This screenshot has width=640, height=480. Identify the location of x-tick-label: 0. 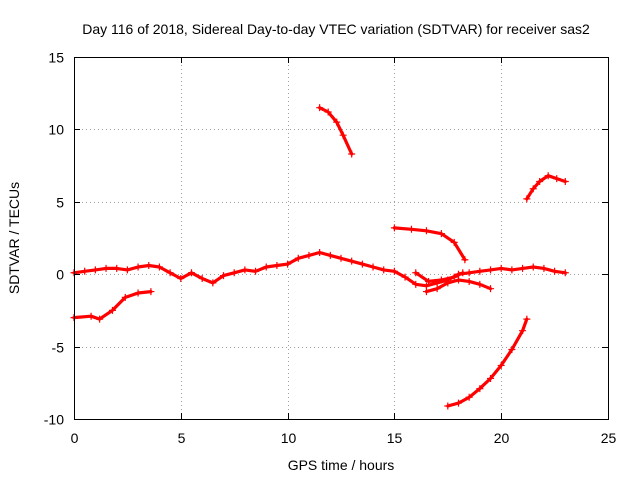
(75, 438).